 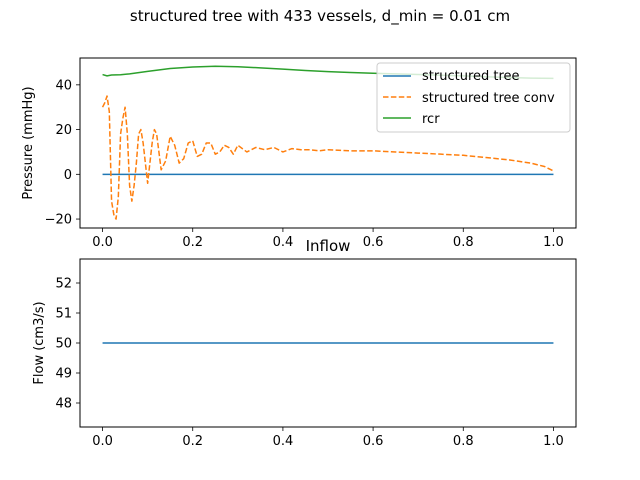 What do you see at coordinates (463, 242) in the screenshot?
I see `pressure-x-tick-label: 0.8` at bounding box center [463, 242].